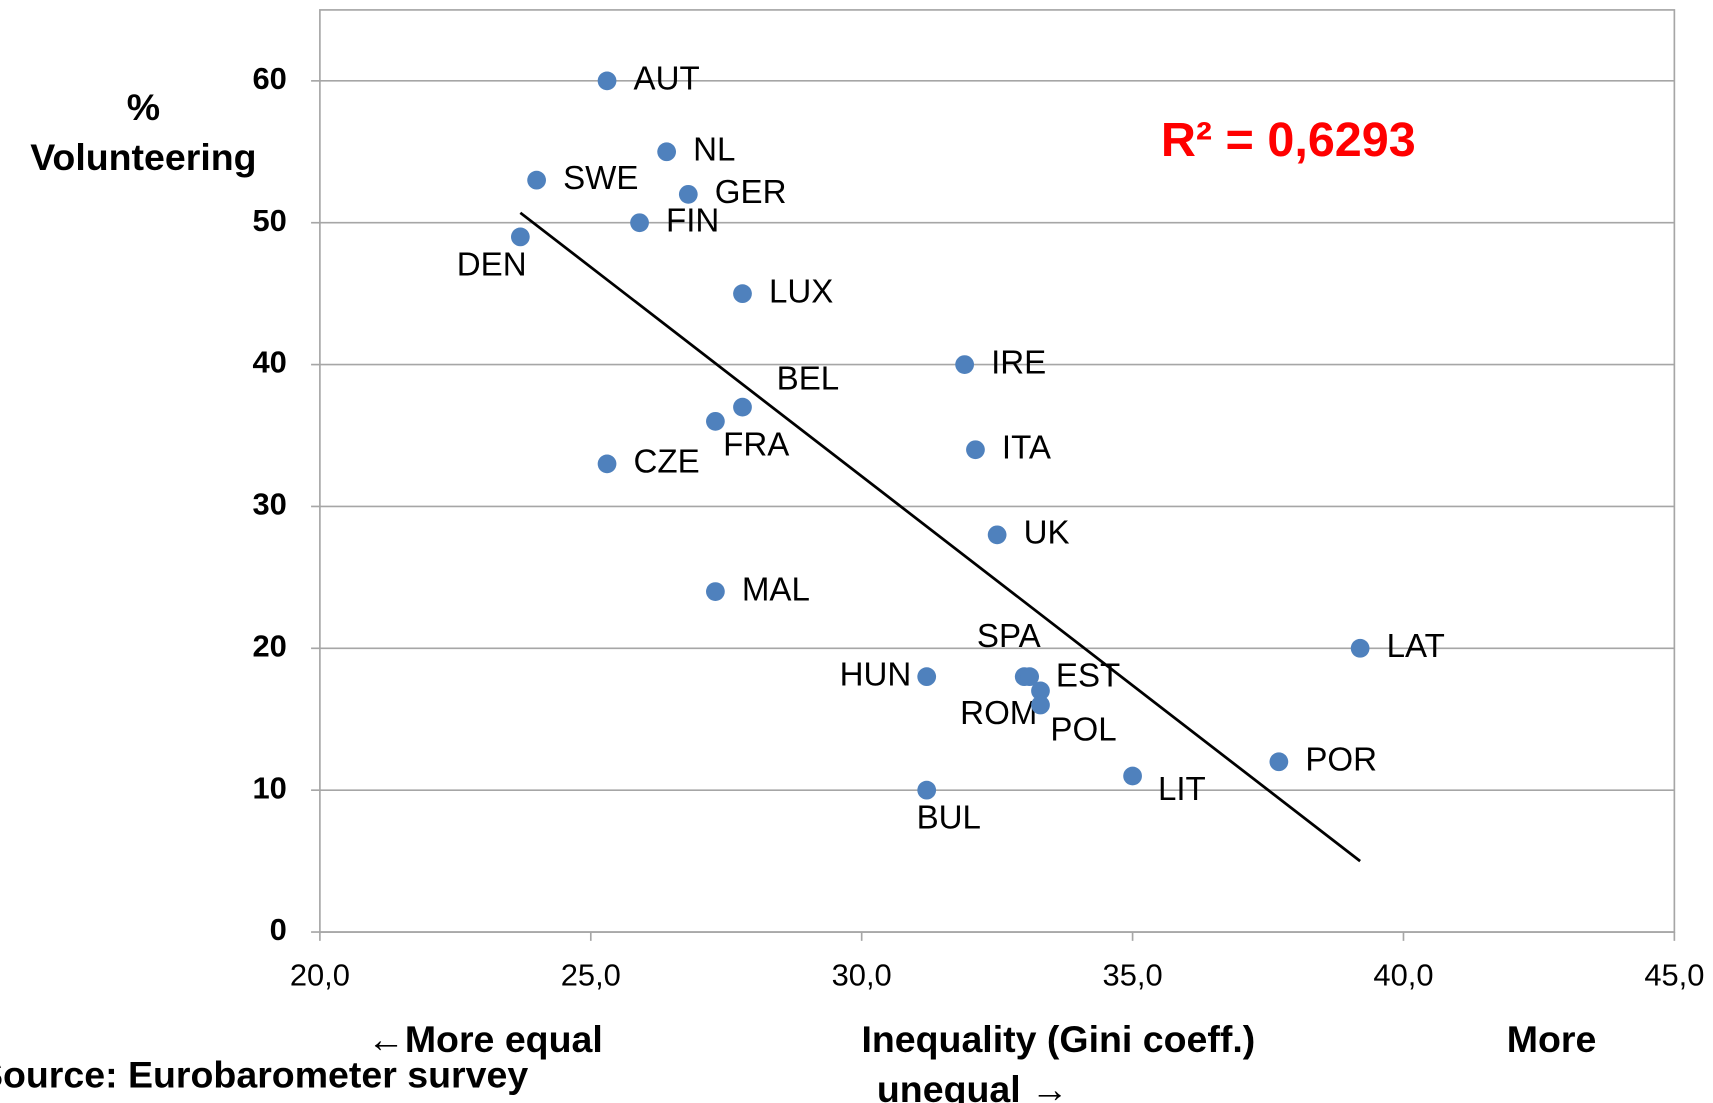 The width and height of the screenshot is (1713, 1103). What do you see at coordinates (801, 291) in the screenshot?
I see `point-label: LUX` at bounding box center [801, 291].